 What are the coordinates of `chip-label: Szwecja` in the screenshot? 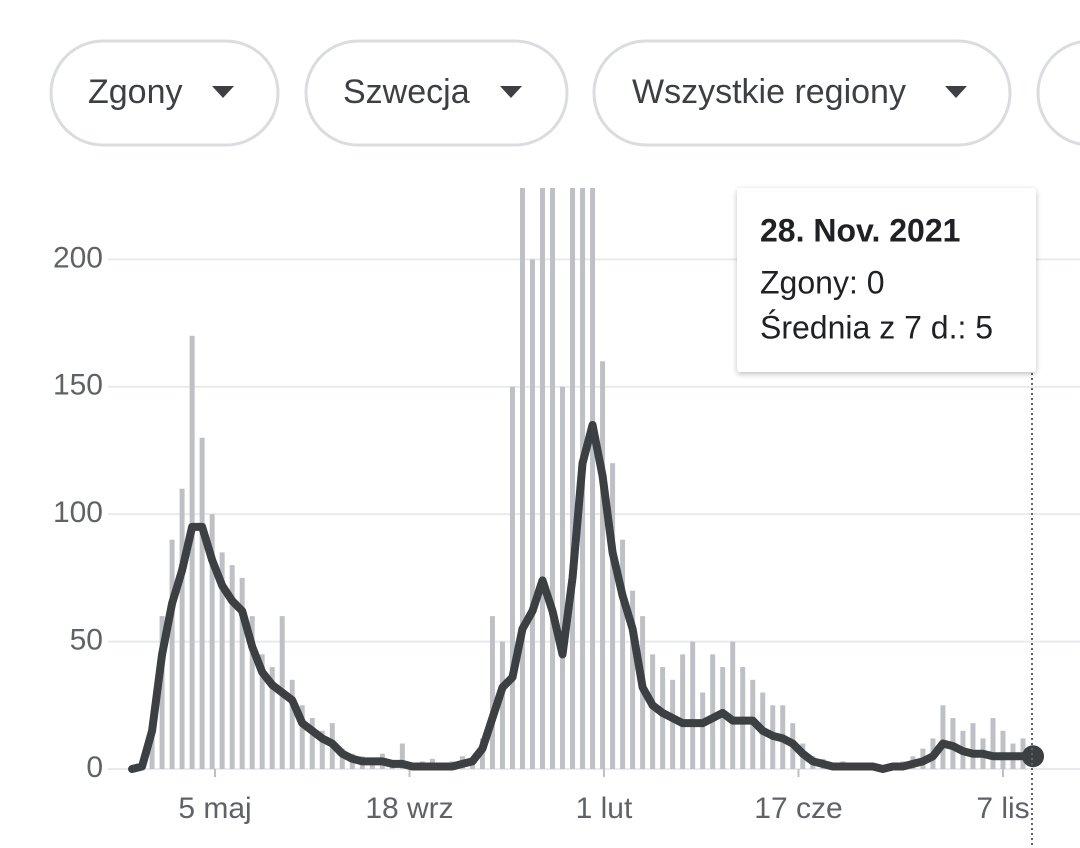 It's located at (406, 92).